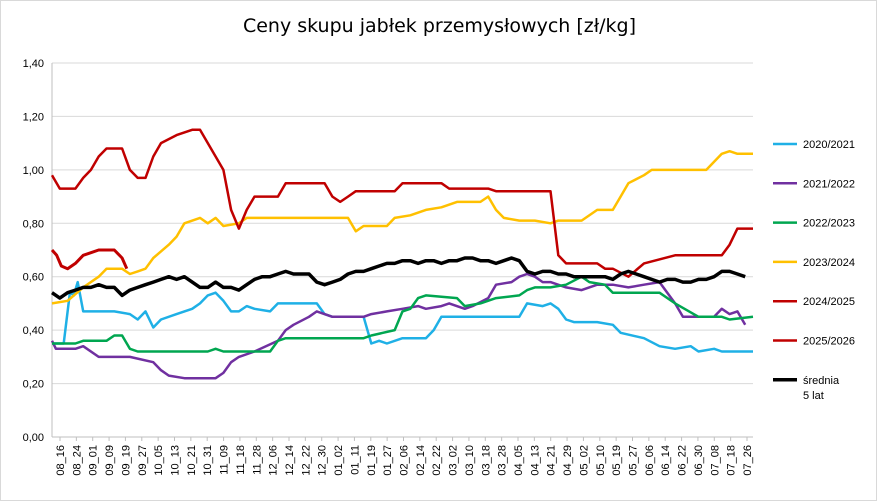 The image size is (877, 502). I want to click on x-tick-label: 12_30, so click(323, 460).